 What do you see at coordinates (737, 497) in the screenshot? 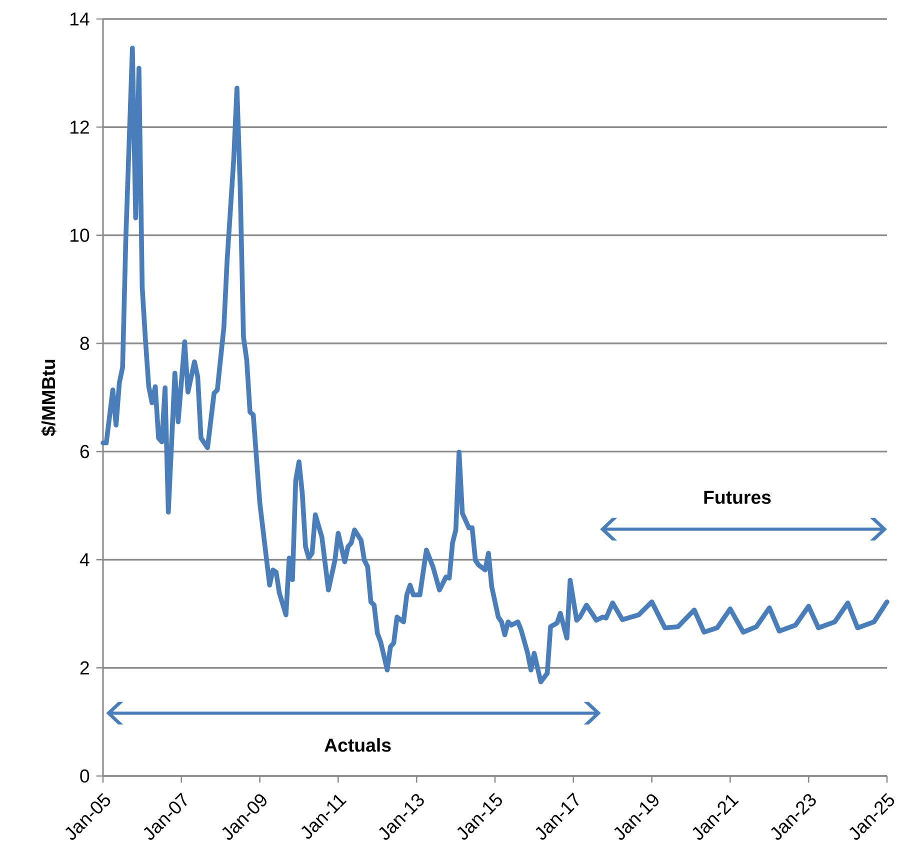
I see `annotation: Futures` at bounding box center [737, 497].